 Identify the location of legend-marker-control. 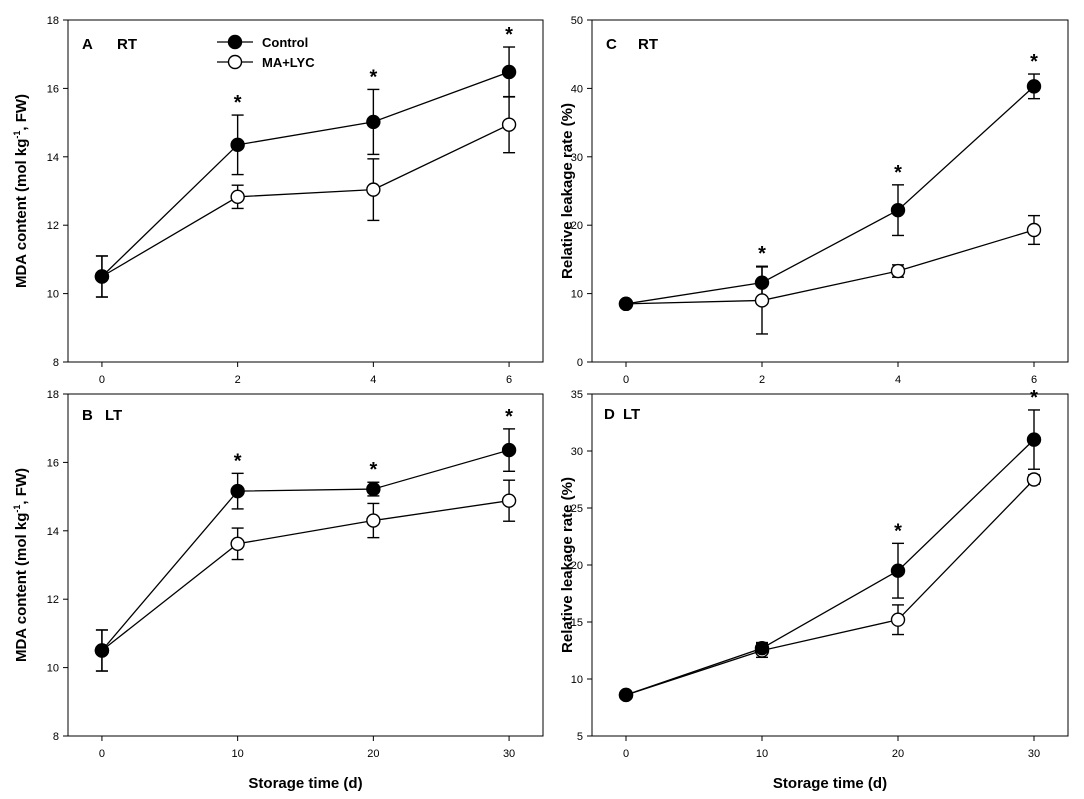
(235, 42).